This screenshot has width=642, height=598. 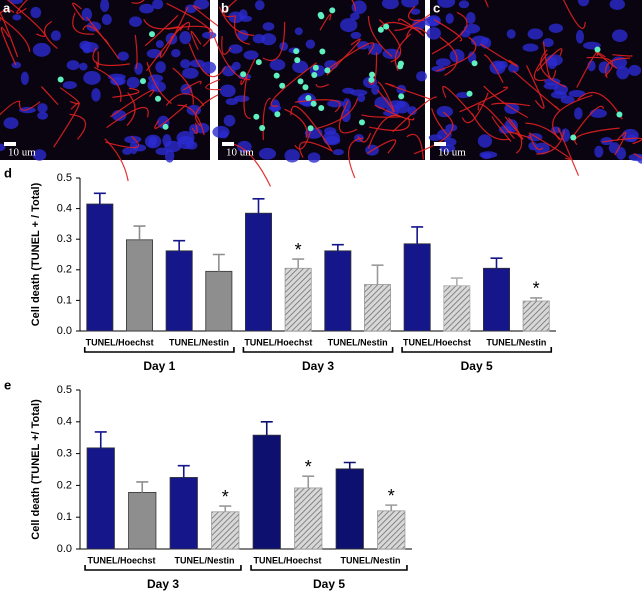 What do you see at coordinates (64, 300) in the screenshot?
I see `y-tick-label: 0.1` at bounding box center [64, 300].